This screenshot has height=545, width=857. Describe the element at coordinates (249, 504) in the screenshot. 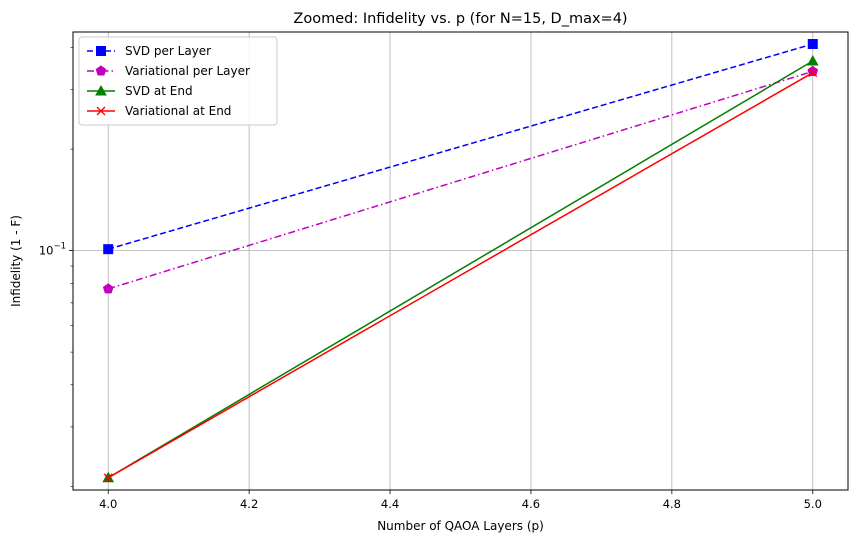

I see `x-tick-label: 4.2` at that location.